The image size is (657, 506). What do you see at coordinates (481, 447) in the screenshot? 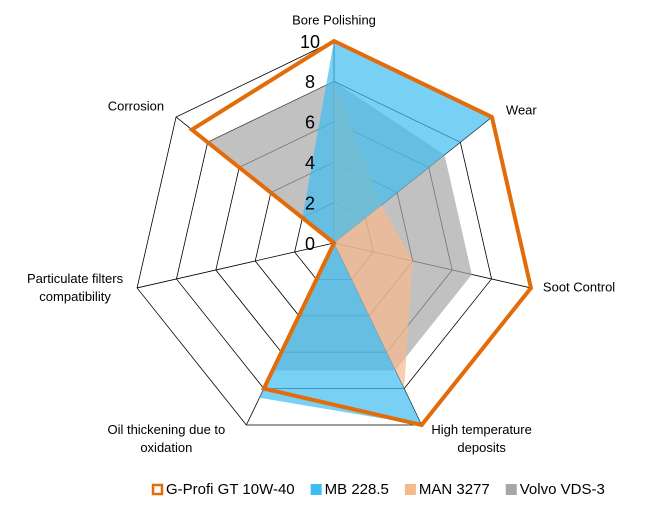
I see `label-line: deposits` at bounding box center [481, 447].